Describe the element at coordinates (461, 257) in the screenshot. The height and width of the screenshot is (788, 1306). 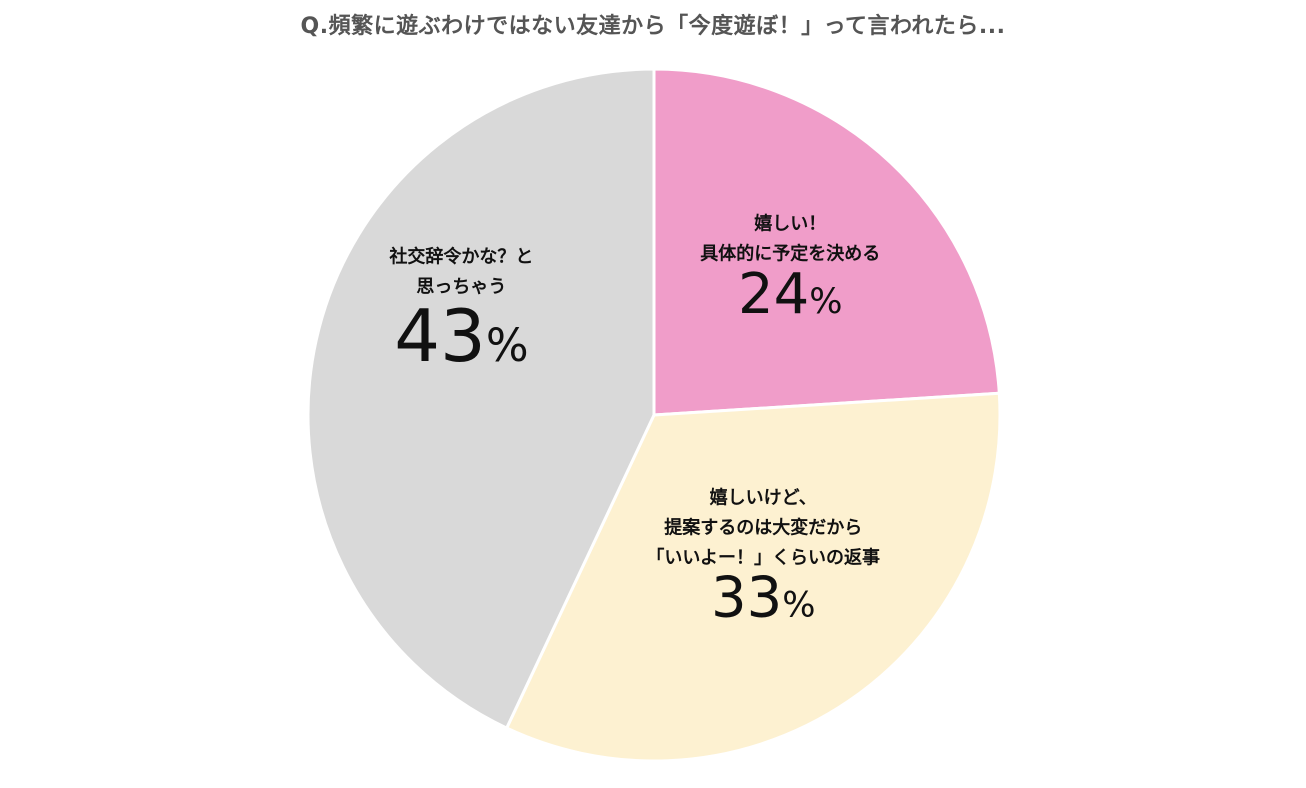
I see `slice-label-line: 社交辞令かな？と` at that location.